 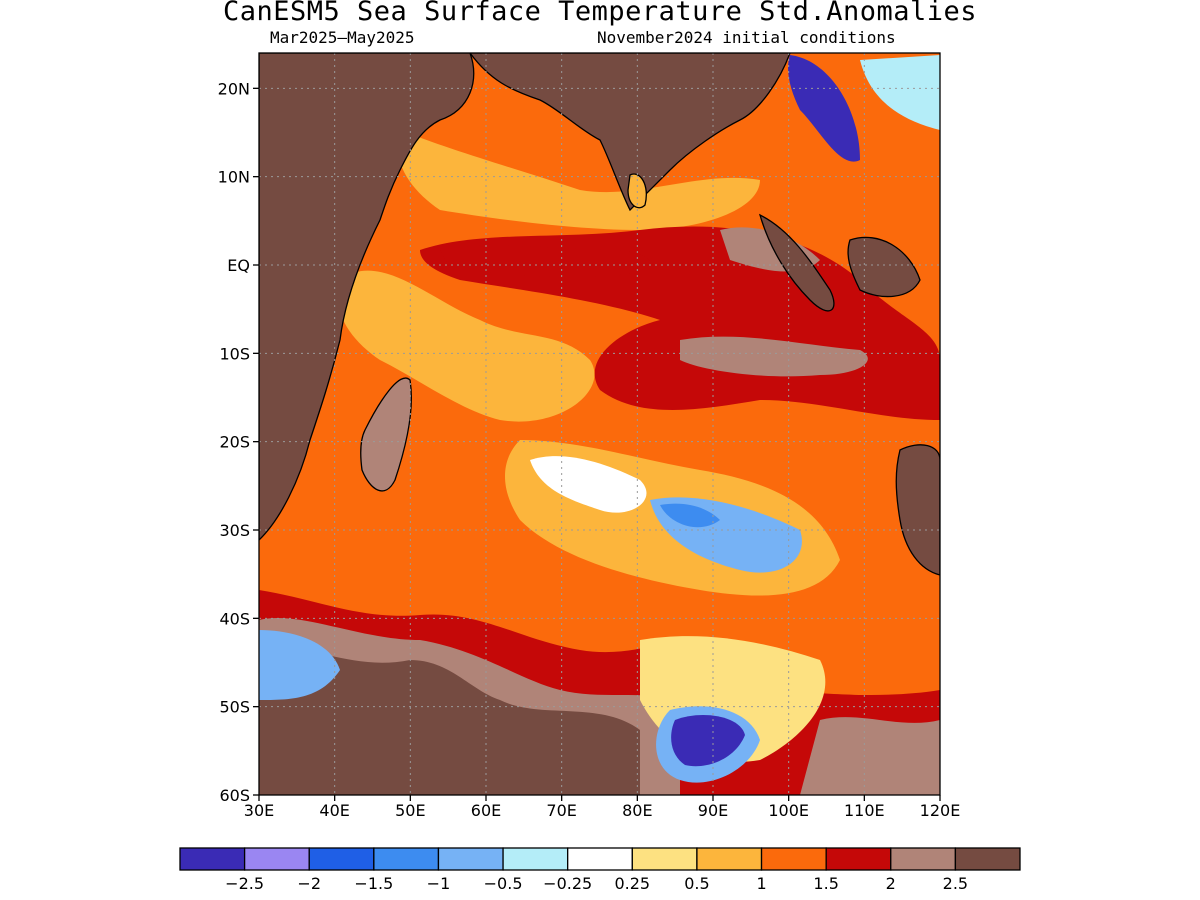 I want to click on southern-cool-core, so click(x=708, y=741).